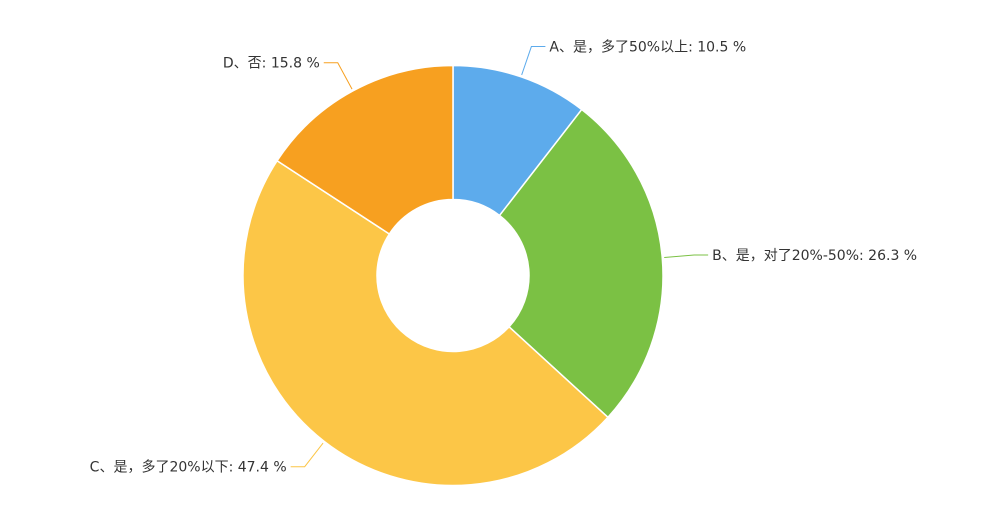 This screenshot has width=985, height=520. What do you see at coordinates (291, 64) in the screenshot?
I see `value-label: : 15.8 %` at bounding box center [291, 64].